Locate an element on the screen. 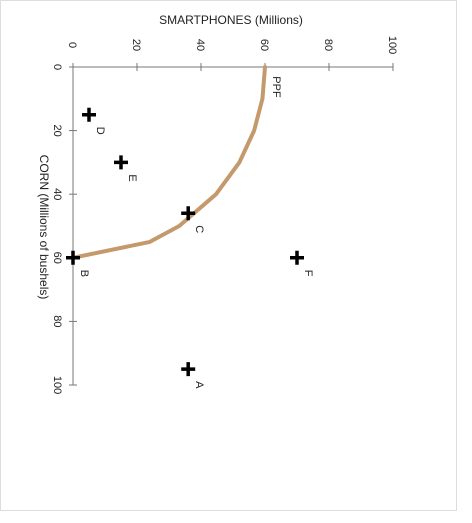  y-tick-label: 100 is located at coordinates (57, 385).